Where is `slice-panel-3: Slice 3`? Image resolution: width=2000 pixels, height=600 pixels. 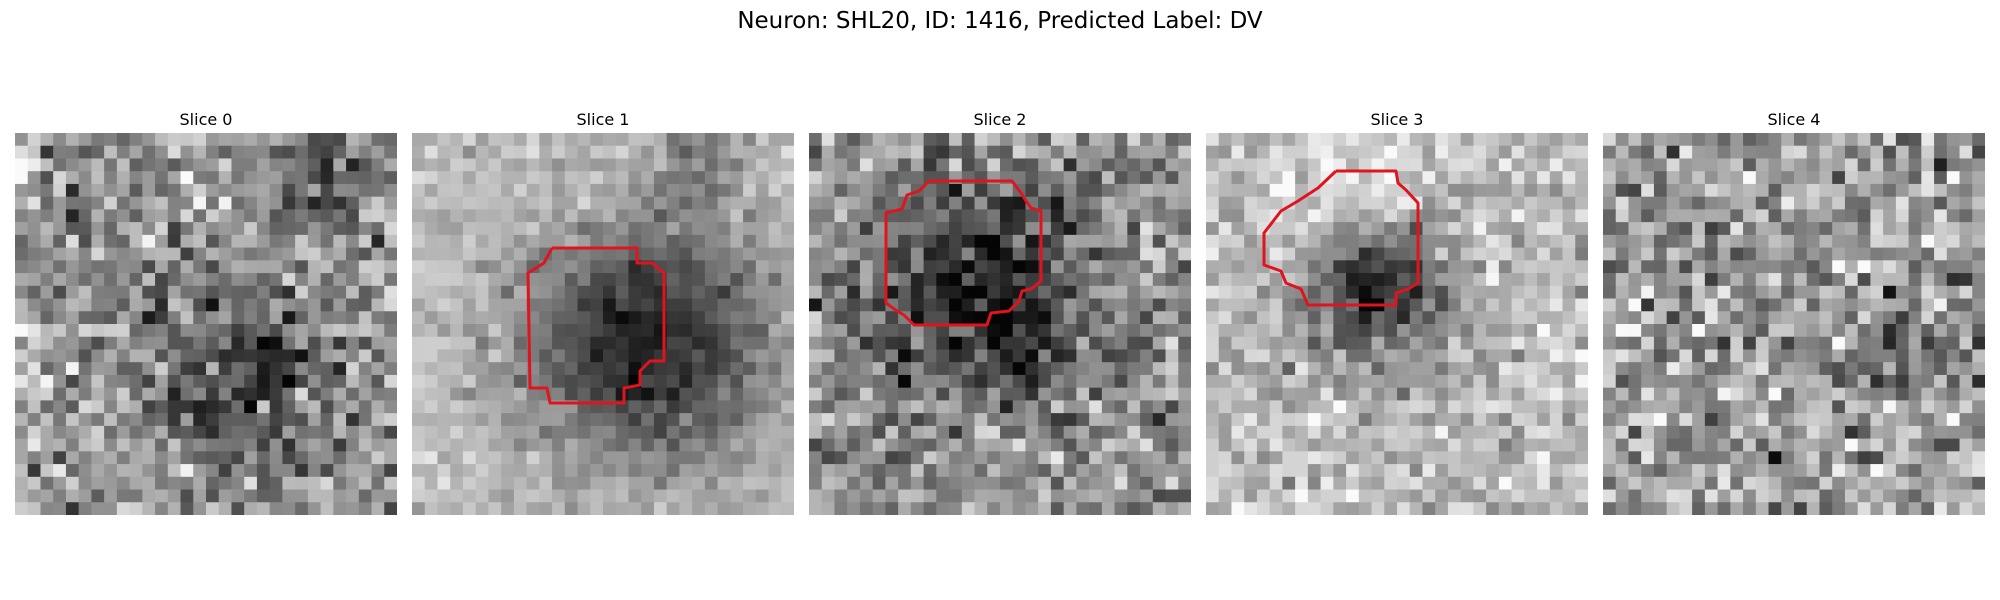
slice-panel-3: Slice 3 is located at coordinates (1397, 311).